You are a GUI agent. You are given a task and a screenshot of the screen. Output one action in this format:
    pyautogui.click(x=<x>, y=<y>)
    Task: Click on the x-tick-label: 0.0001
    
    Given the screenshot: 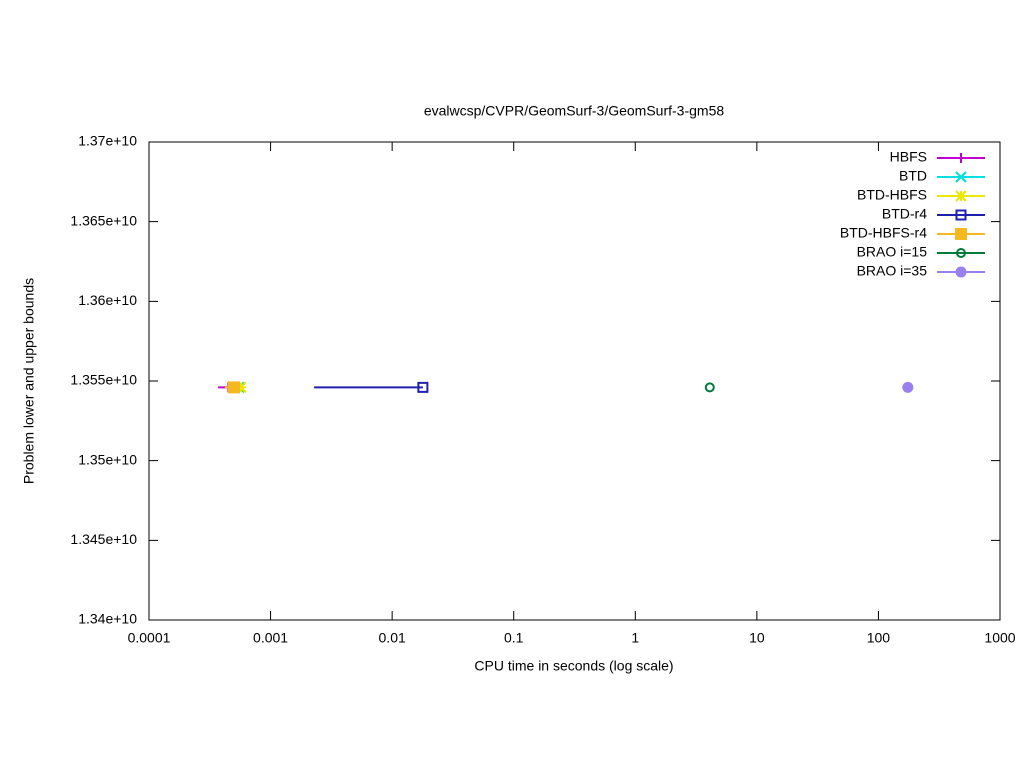 What is the action you would take?
    pyautogui.click(x=149, y=638)
    